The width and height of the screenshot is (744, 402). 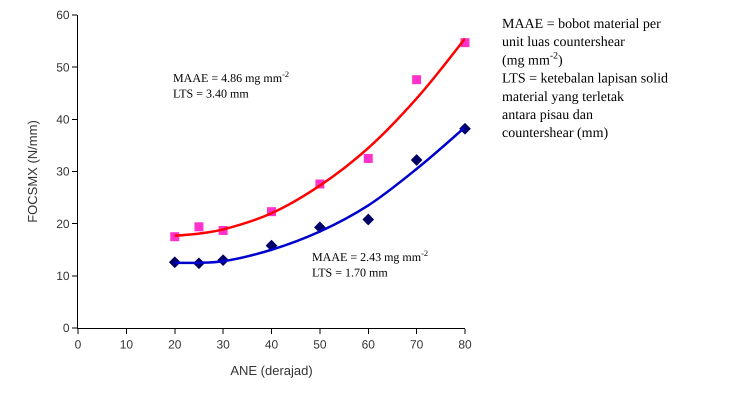 What do you see at coordinates (127, 344) in the screenshot?
I see `x-tick-label: 10` at bounding box center [127, 344].